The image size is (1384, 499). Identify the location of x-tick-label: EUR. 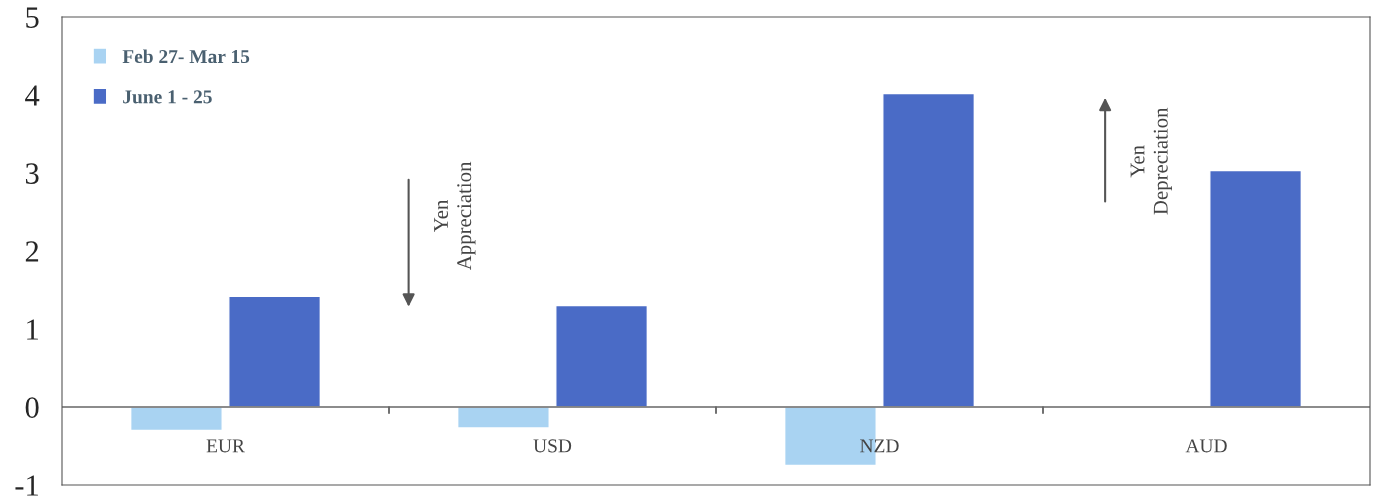
(225, 446).